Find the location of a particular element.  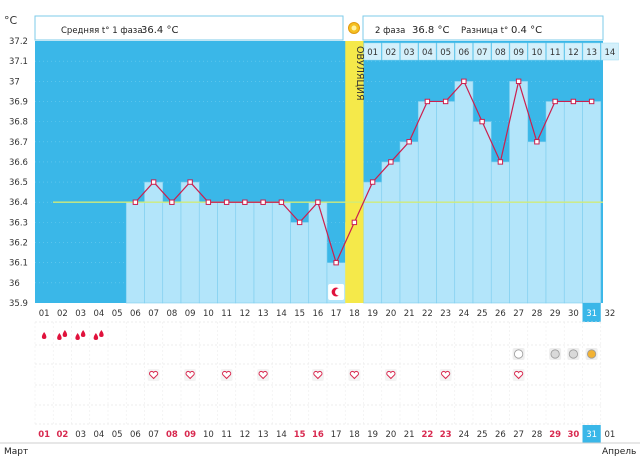

y-tick-label: 36.2 is located at coordinates (18, 244).